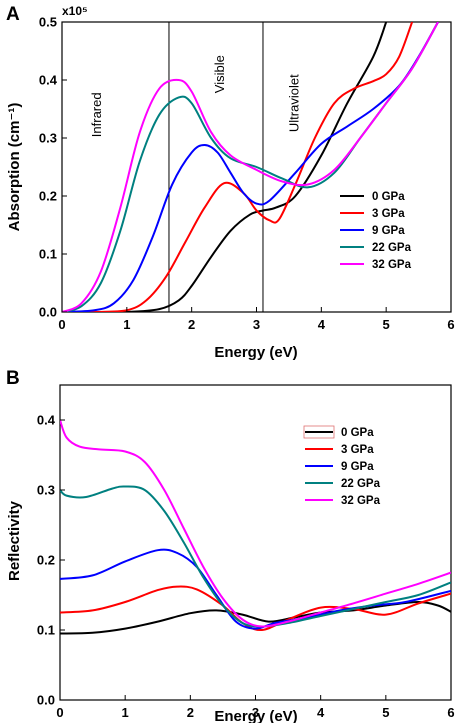 The height and width of the screenshot is (723, 457). What do you see at coordinates (255, 618) in the screenshot?
I see `series-line-0-gpa` at bounding box center [255, 618].